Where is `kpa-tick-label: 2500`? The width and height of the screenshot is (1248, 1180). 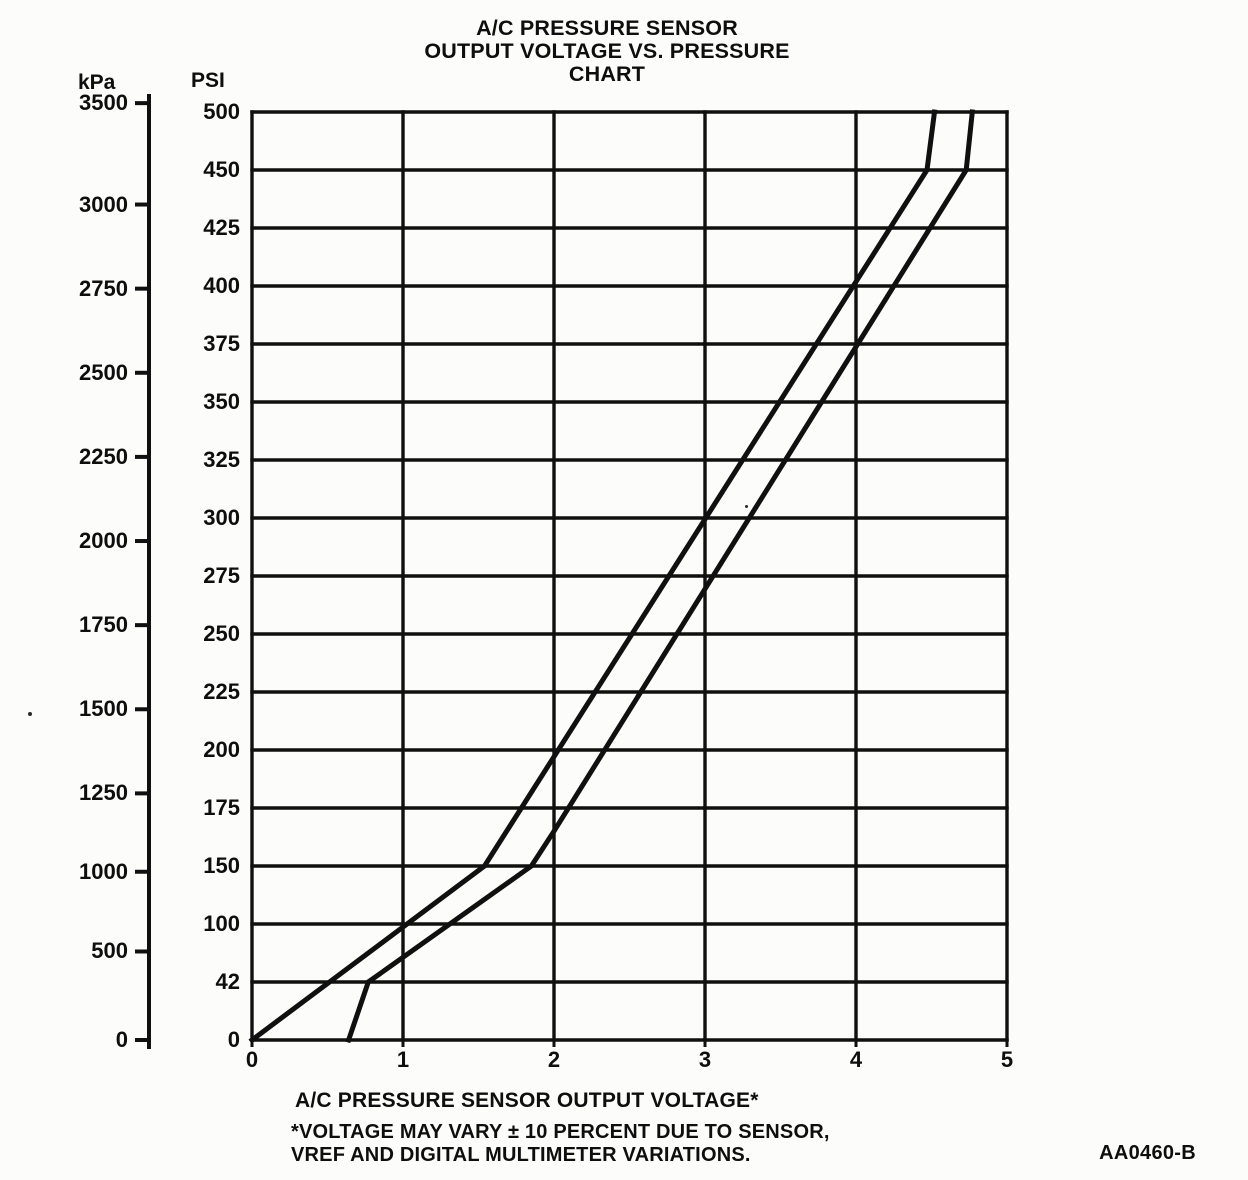
kpa-tick-label: 2500 is located at coordinates (103, 372).